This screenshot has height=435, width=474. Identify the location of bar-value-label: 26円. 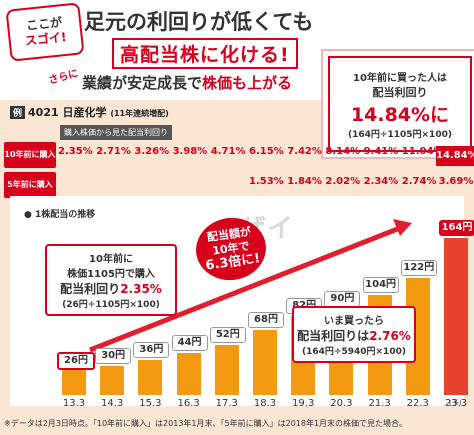
(76, 361).